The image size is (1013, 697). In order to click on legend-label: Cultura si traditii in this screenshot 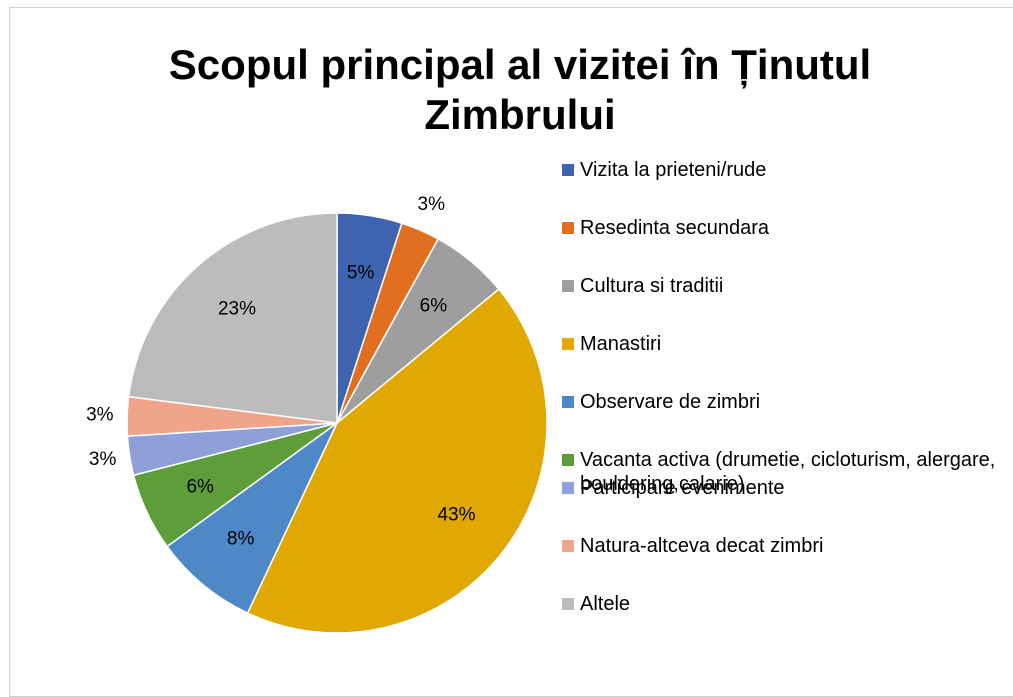, I will do `click(652, 286)`.